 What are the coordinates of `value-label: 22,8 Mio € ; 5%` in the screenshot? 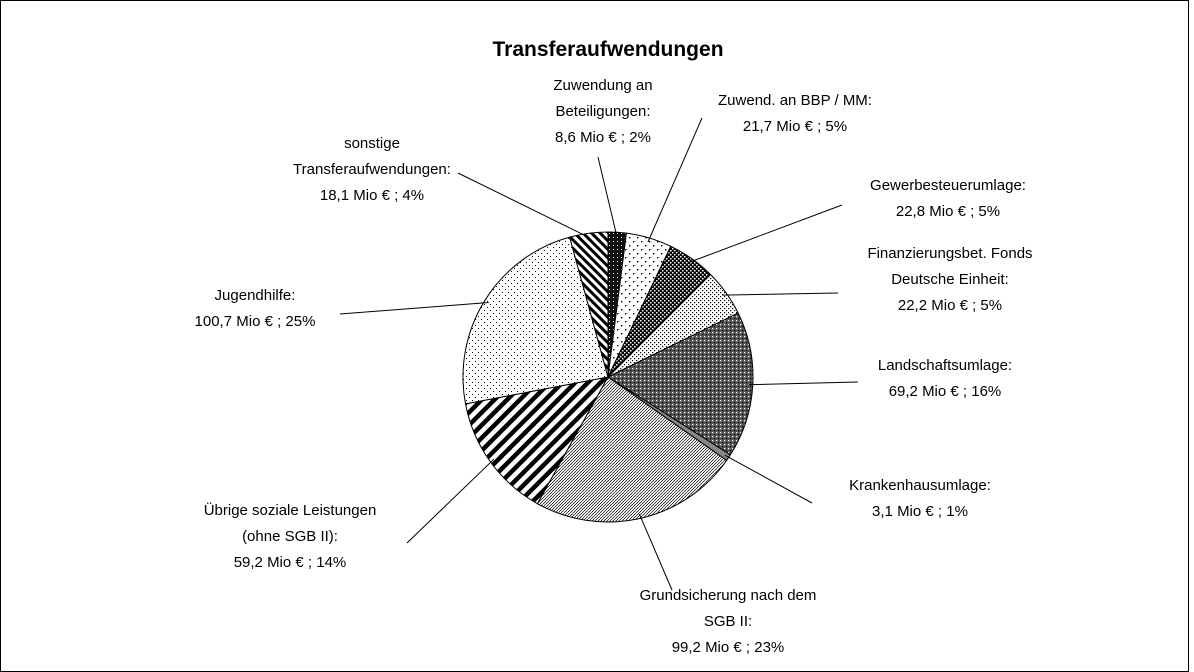 It's located at (948, 211).